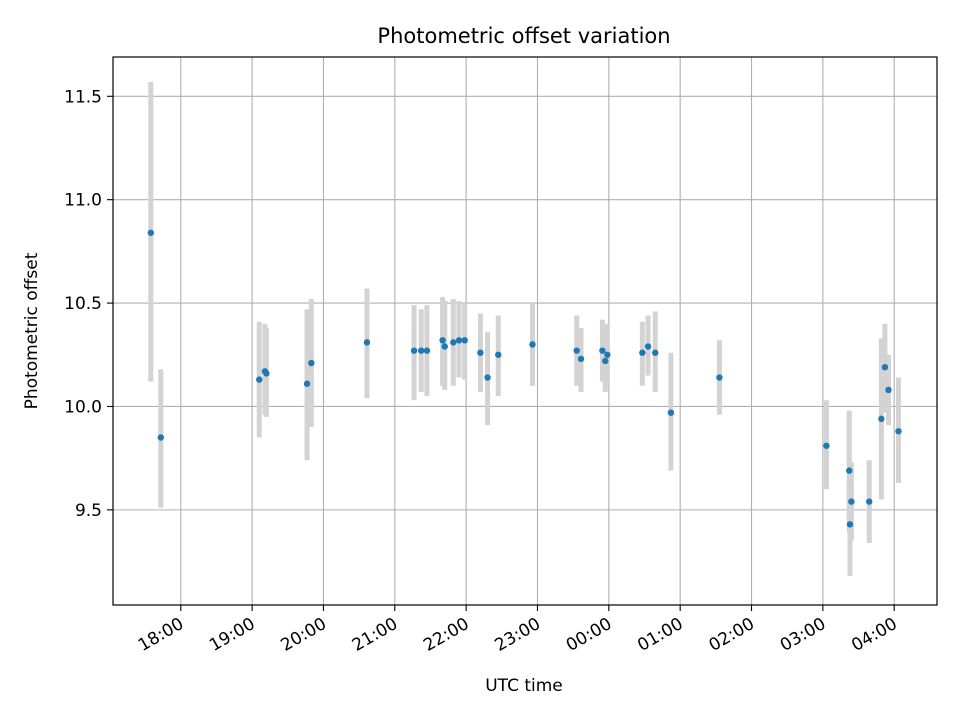 This screenshot has height=720, width=960. I want to click on y-axis: 9.5 10.0 10.5 11.0 11.5, so click(88, 304).